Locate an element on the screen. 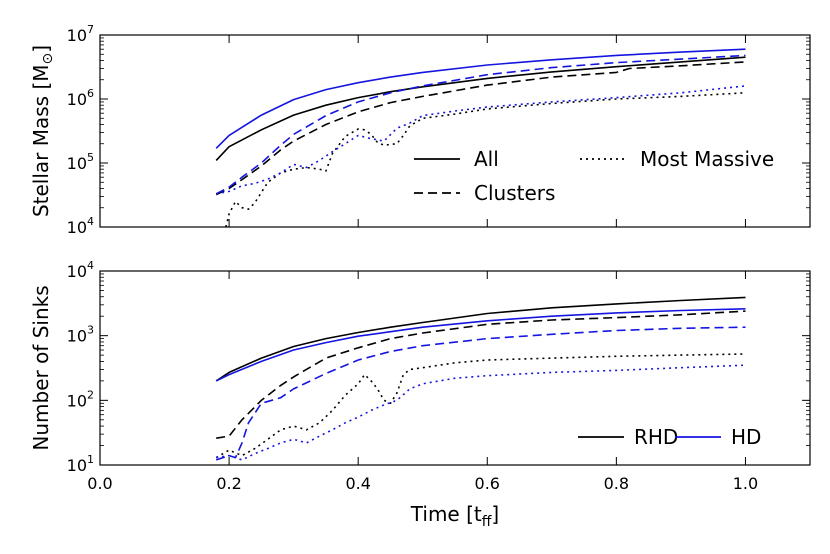 The height and width of the screenshot is (554, 830). legend-label-hd: HD is located at coordinates (746, 437).